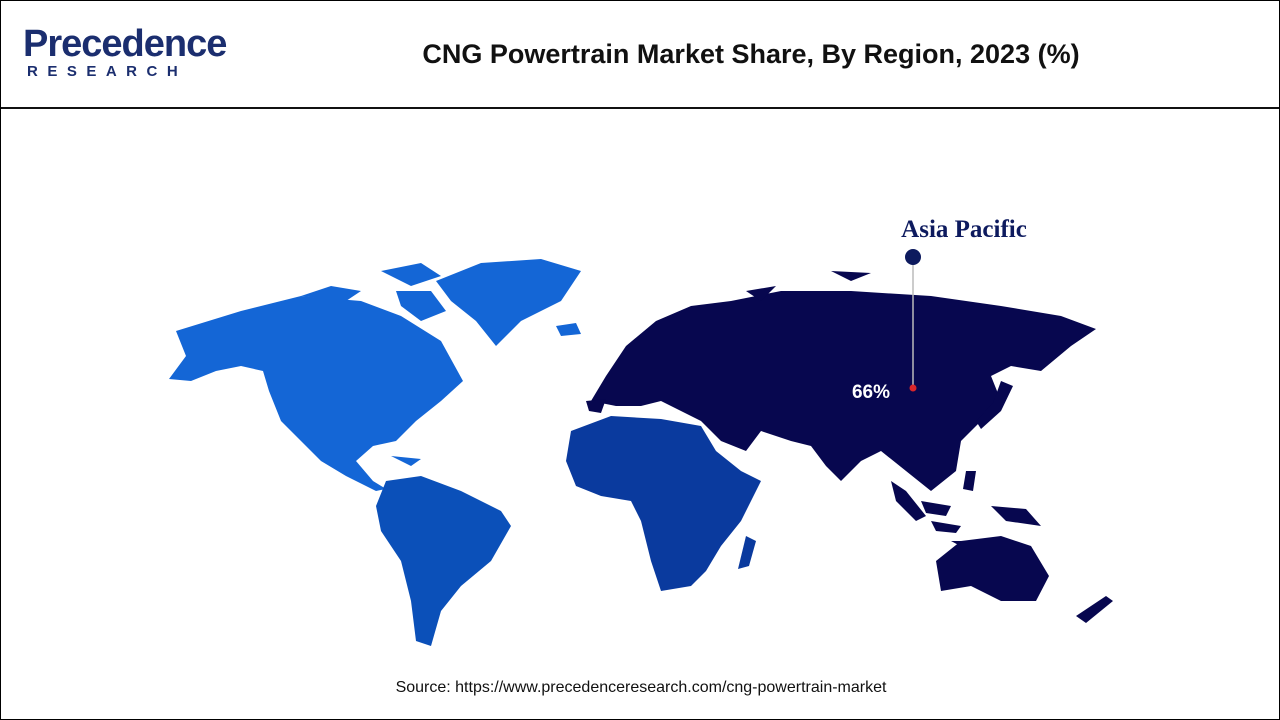  What do you see at coordinates (913, 388) in the screenshot?
I see `callout-dot` at bounding box center [913, 388].